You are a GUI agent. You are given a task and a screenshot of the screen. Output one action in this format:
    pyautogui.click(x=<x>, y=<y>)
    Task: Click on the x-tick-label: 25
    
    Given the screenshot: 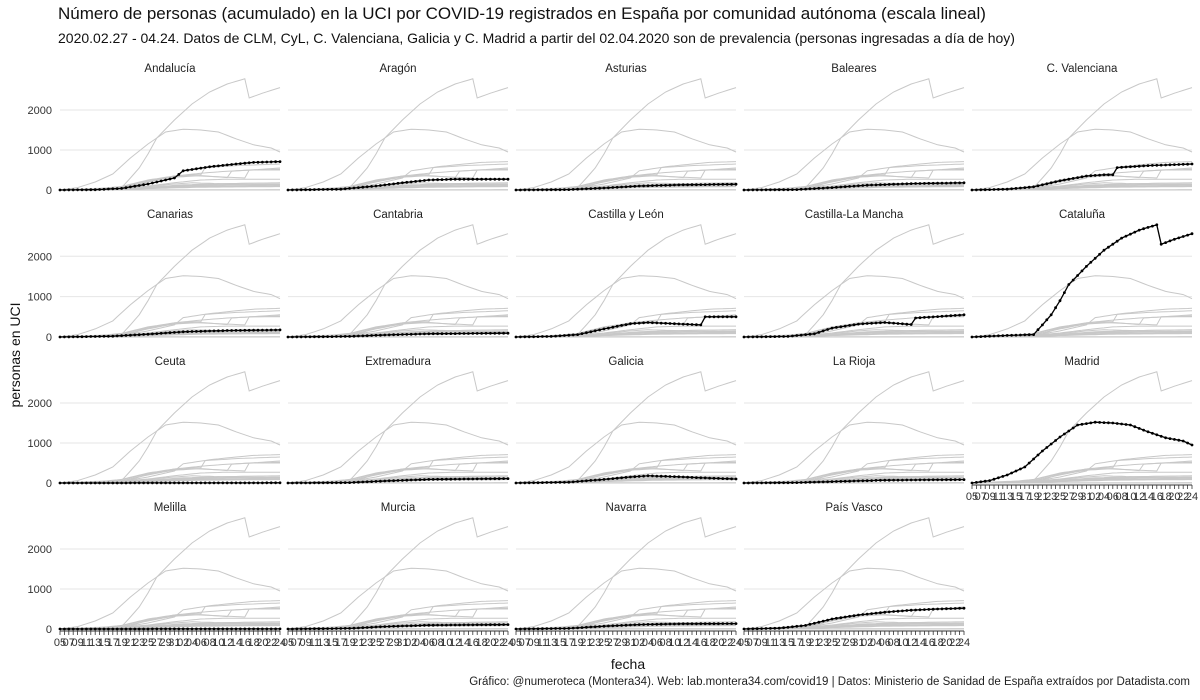 What is the action you would take?
    pyautogui.click(x=148, y=643)
    